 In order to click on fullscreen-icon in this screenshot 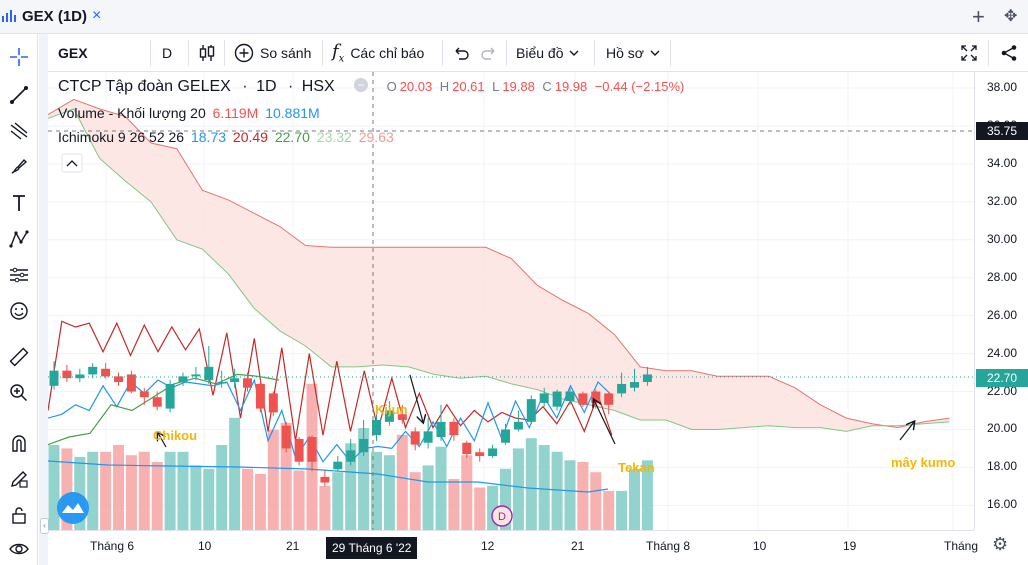, I will do `click(969, 52)`.